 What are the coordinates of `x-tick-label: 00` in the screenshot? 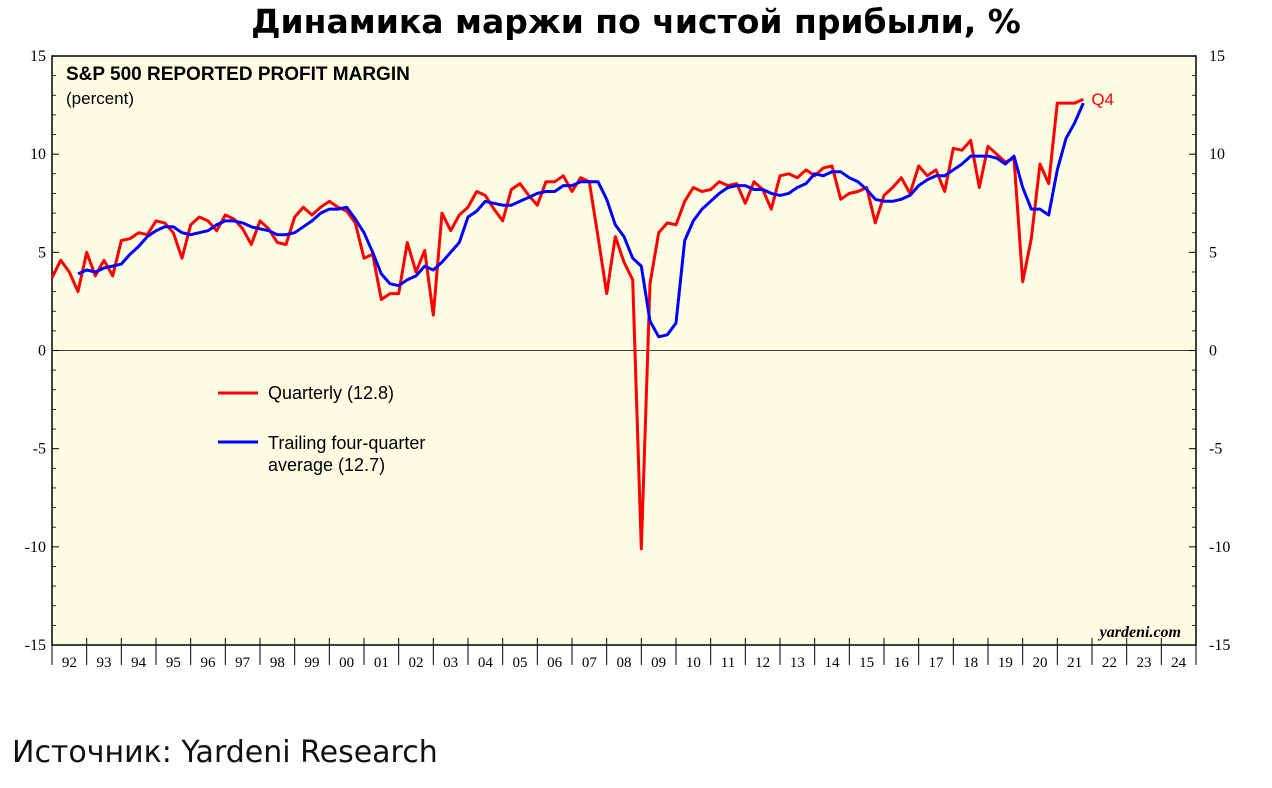 It's located at (346, 663).